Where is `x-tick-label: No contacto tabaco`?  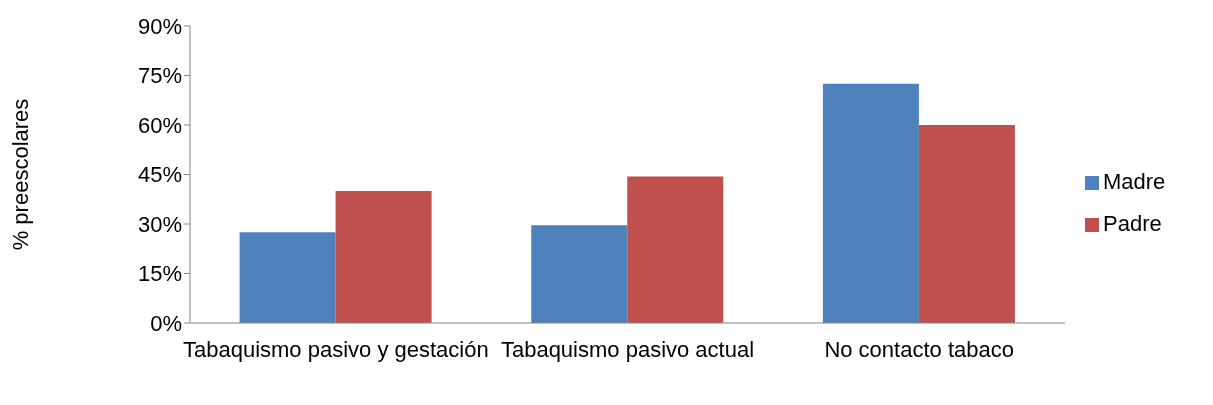 x-tick-label: No contacto tabaco is located at coordinates (919, 349).